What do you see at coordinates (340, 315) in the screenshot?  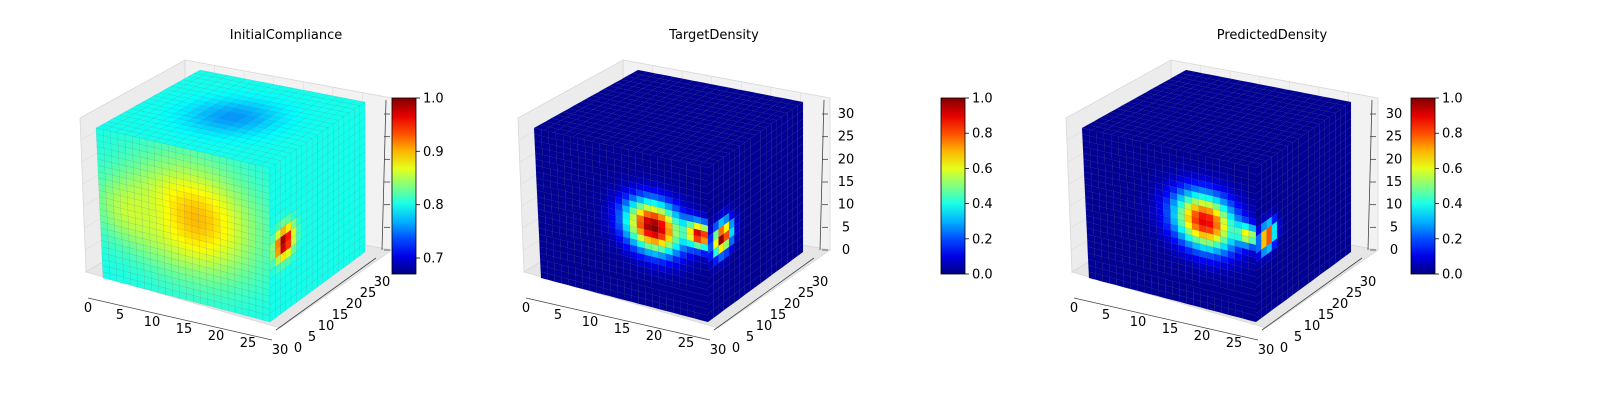 I see `y-tick-label: 15` at bounding box center [340, 315].